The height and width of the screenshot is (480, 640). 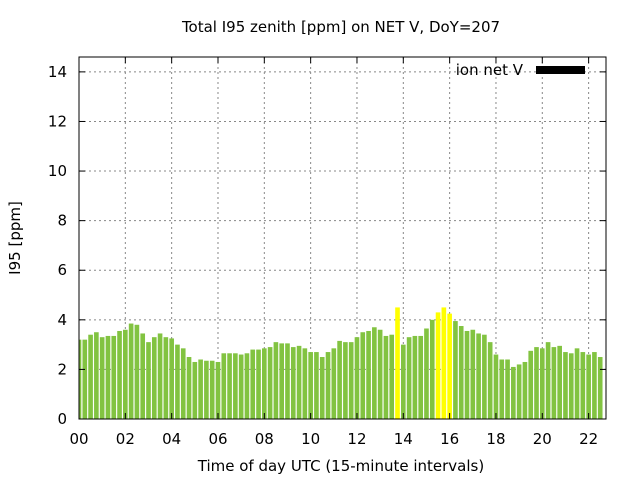 I want to click on x-tick-label: 04, so click(x=171, y=439).